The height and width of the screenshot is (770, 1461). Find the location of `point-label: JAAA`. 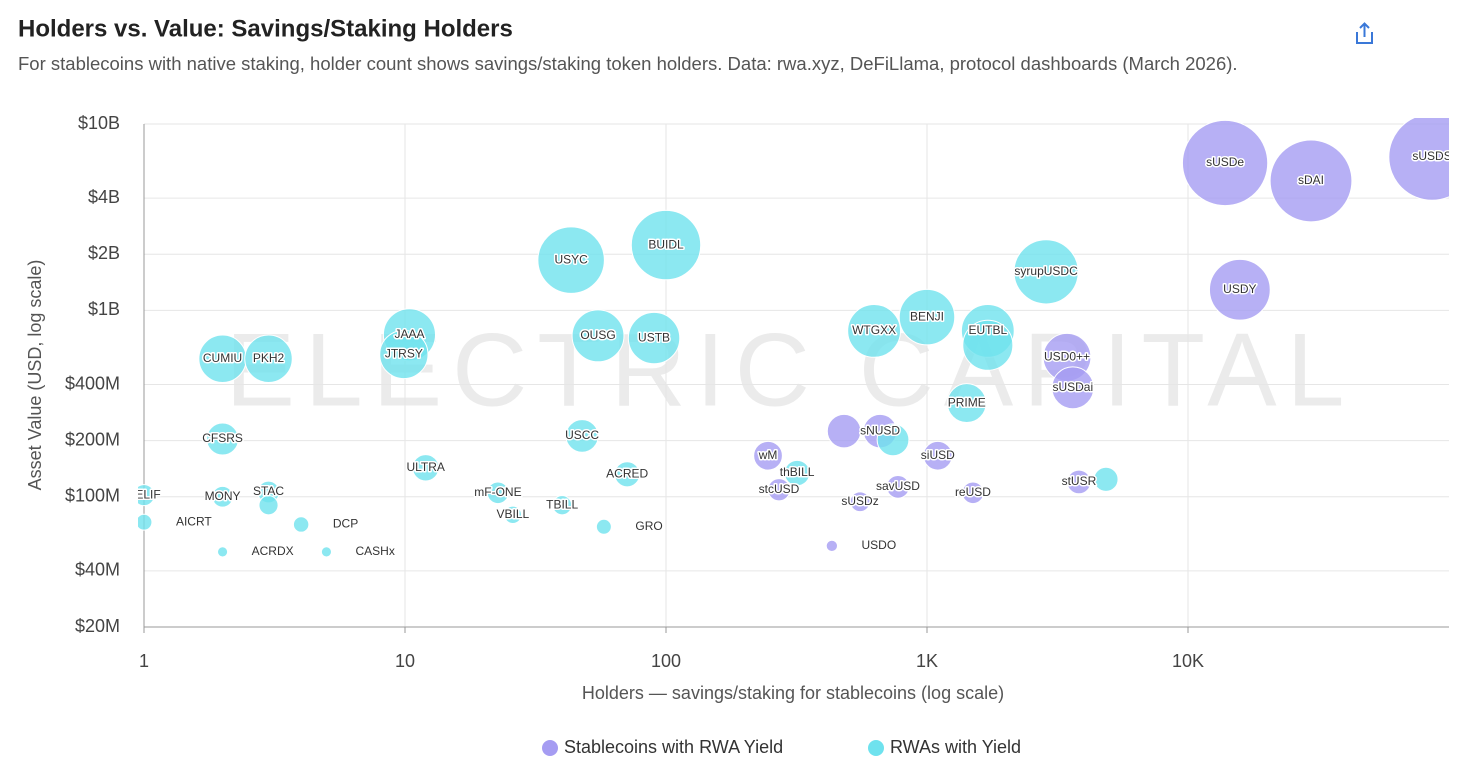

point-label: JAAA is located at coordinates (409, 334).